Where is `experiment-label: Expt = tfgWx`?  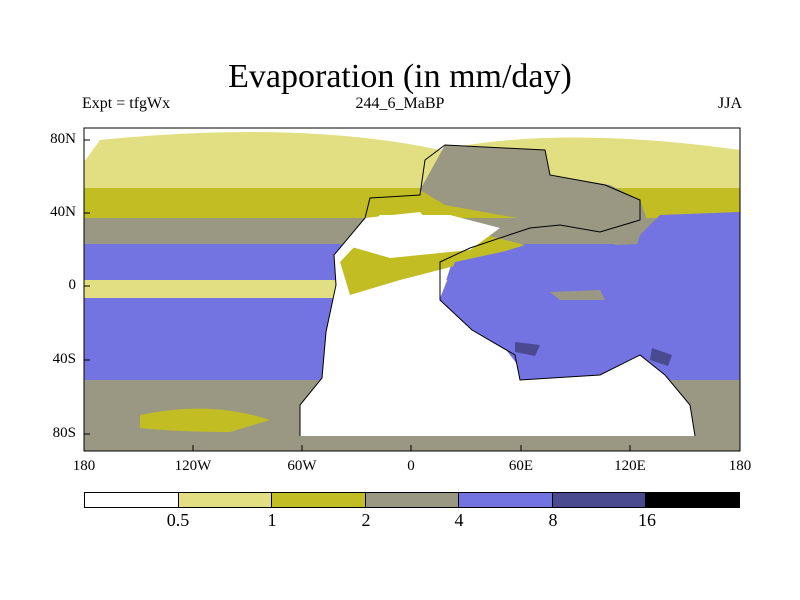
experiment-label: Expt = tfgWx is located at coordinates (126, 103).